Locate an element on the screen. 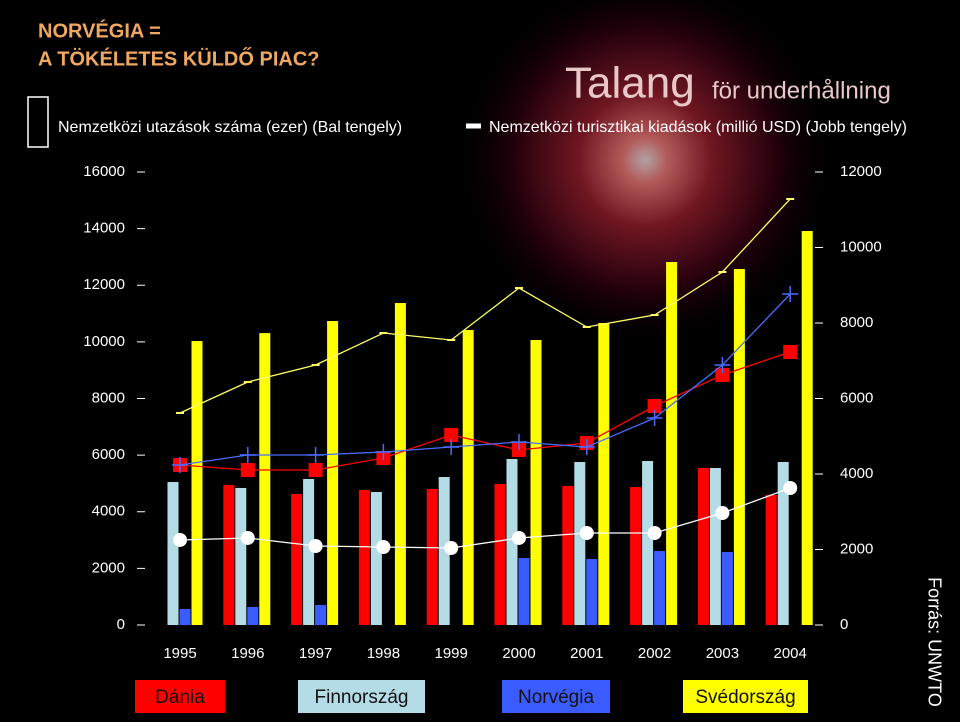 The width and height of the screenshot is (960, 722). y2-tick-label: 0 is located at coordinates (844, 624).